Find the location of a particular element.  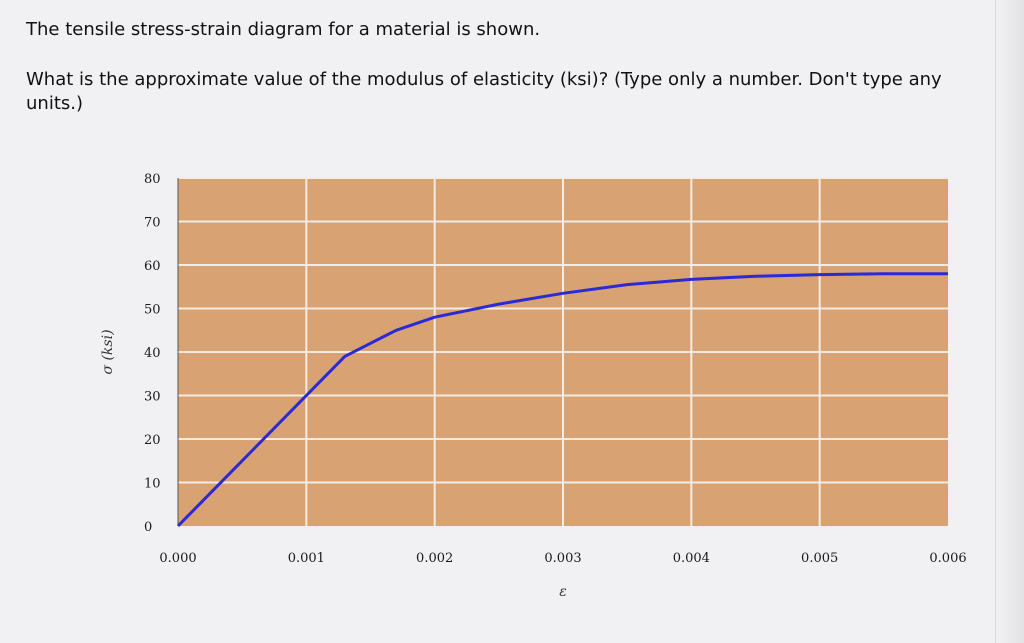

page-edge is located at coordinates (1009, 321).